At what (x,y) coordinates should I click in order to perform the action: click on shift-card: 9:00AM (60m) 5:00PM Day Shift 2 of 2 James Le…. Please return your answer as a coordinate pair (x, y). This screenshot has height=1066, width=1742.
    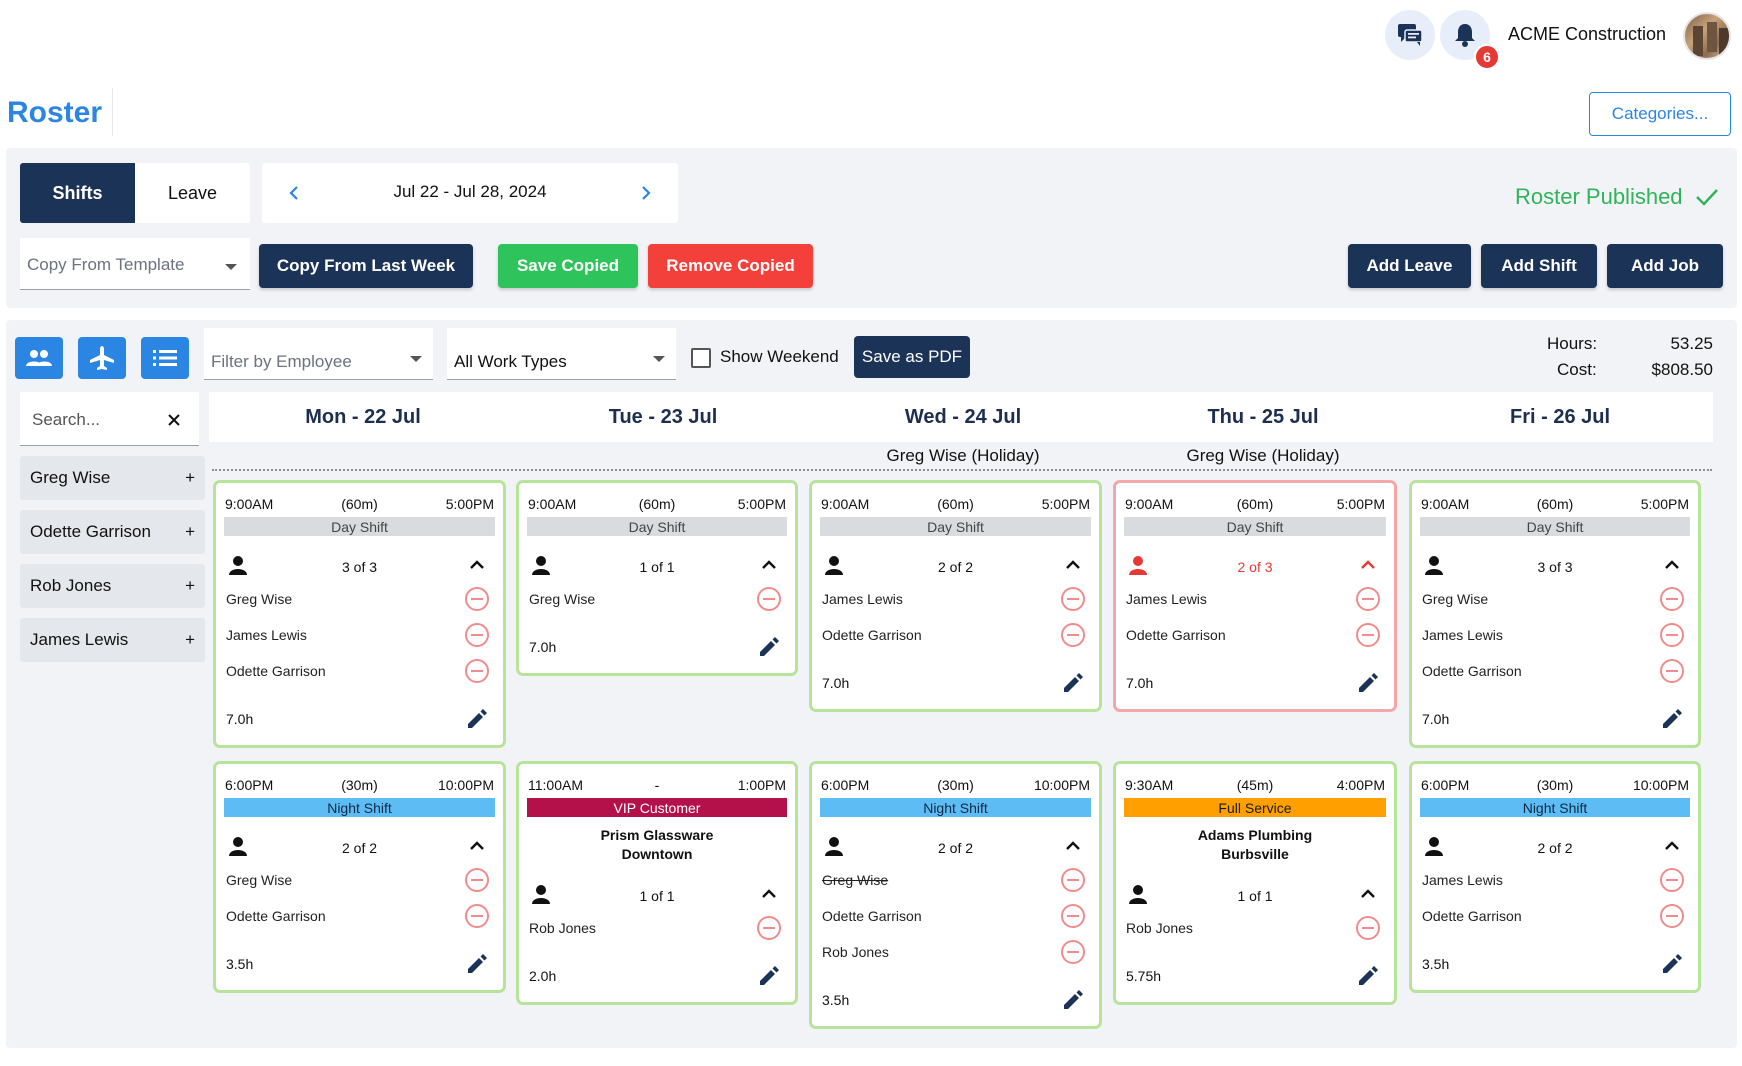
    Looking at the image, I should click on (955, 596).